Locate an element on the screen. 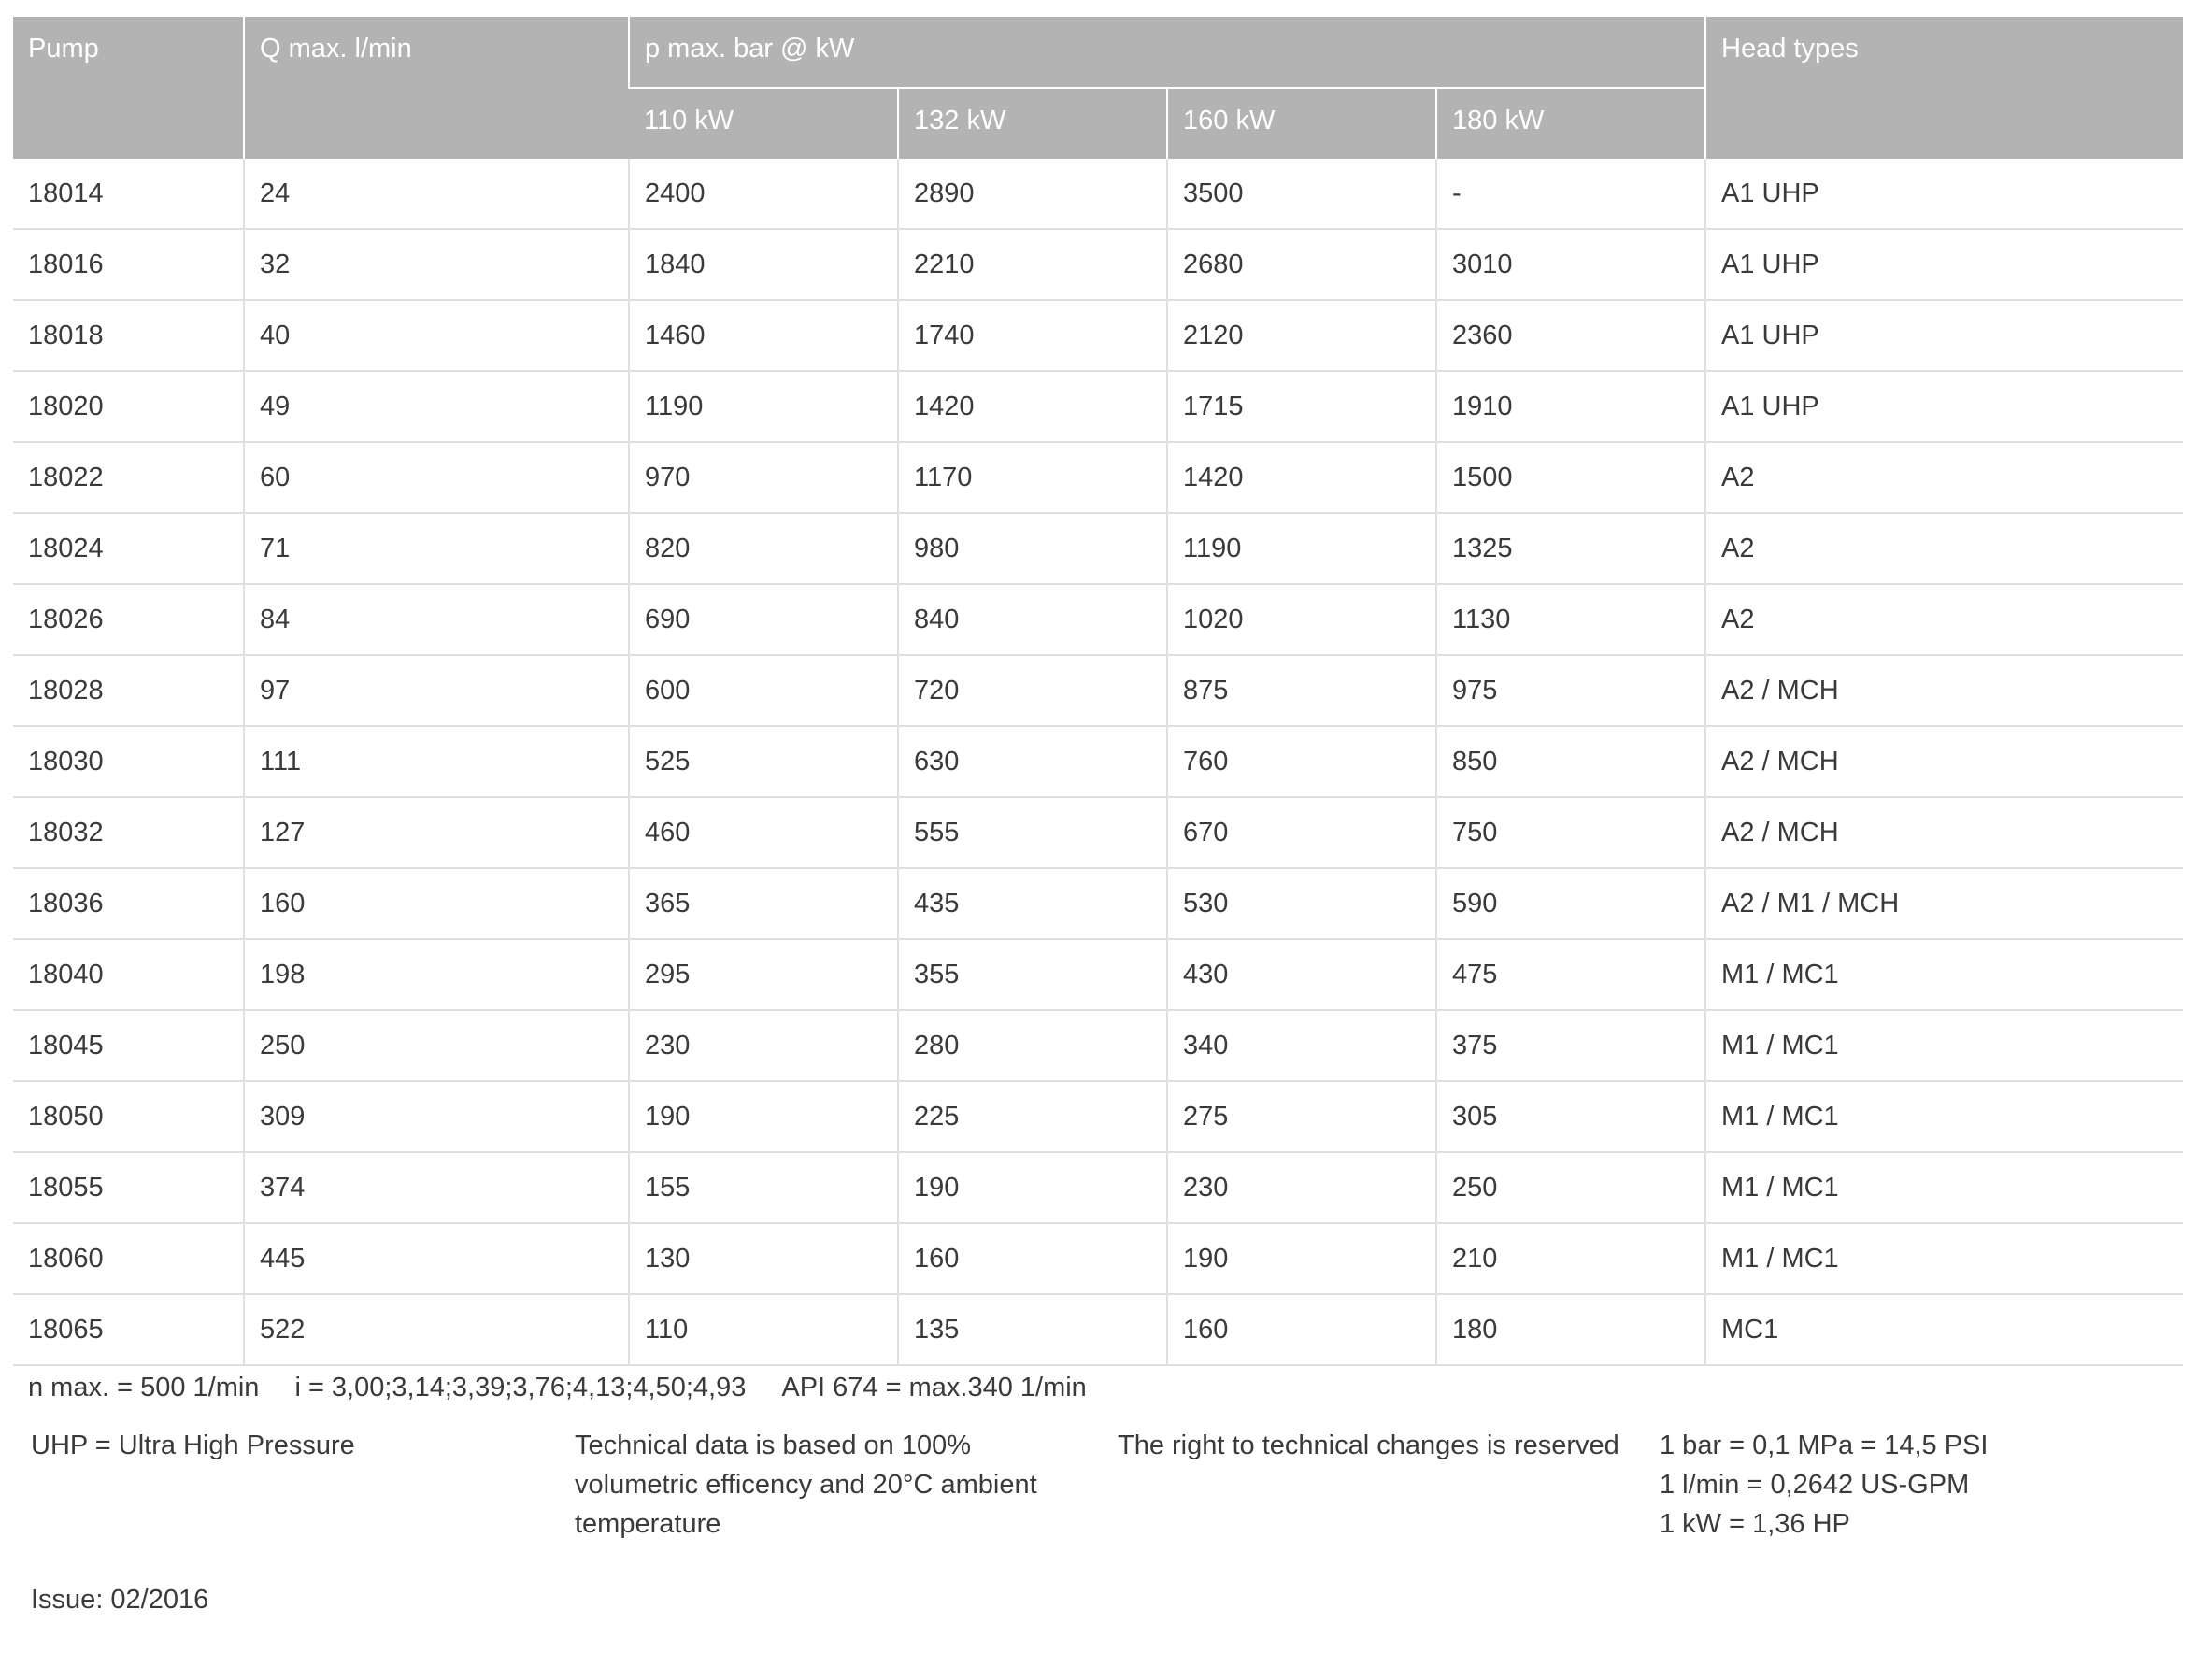 The height and width of the screenshot is (1680, 2196). table-row: 18028 97 600 720 875 975 A2 / MCH is located at coordinates (1098, 691).